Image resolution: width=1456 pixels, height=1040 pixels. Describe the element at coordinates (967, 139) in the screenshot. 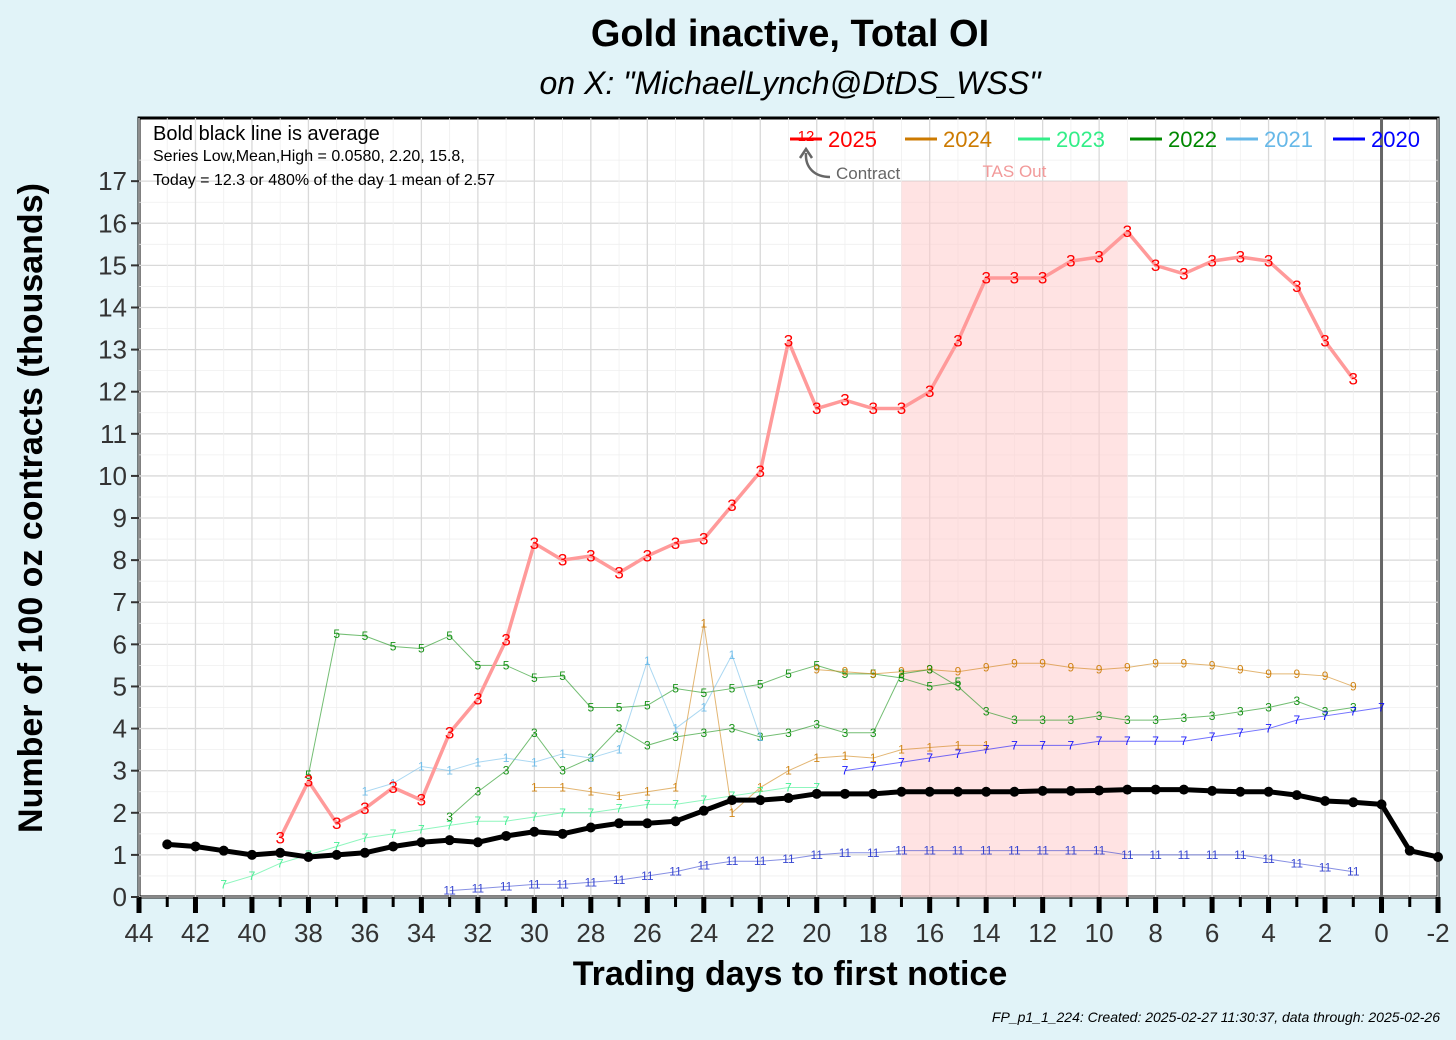

I see `legend-label: 2024` at that location.